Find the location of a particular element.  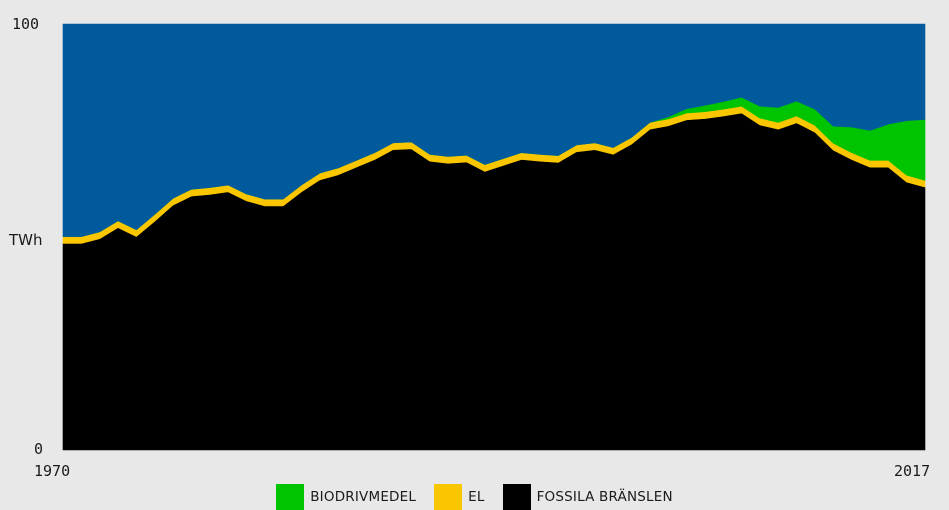

legend-swatch-biodrivmedel is located at coordinates (290, 497).